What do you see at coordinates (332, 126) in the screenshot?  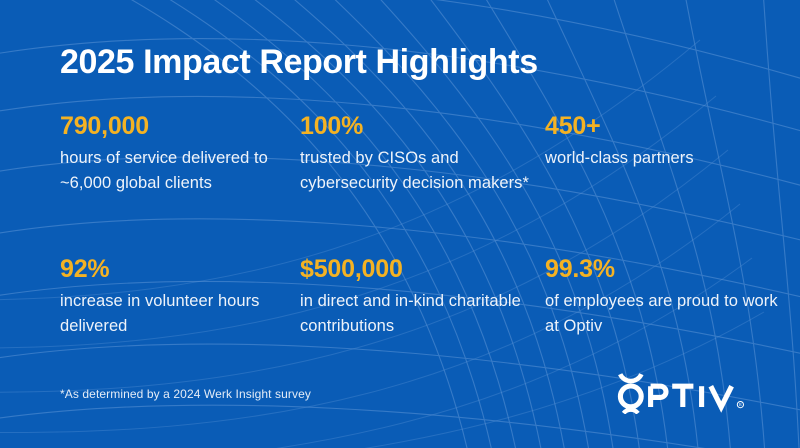 I see `stat-value: 100%` at bounding box center [332, 126].